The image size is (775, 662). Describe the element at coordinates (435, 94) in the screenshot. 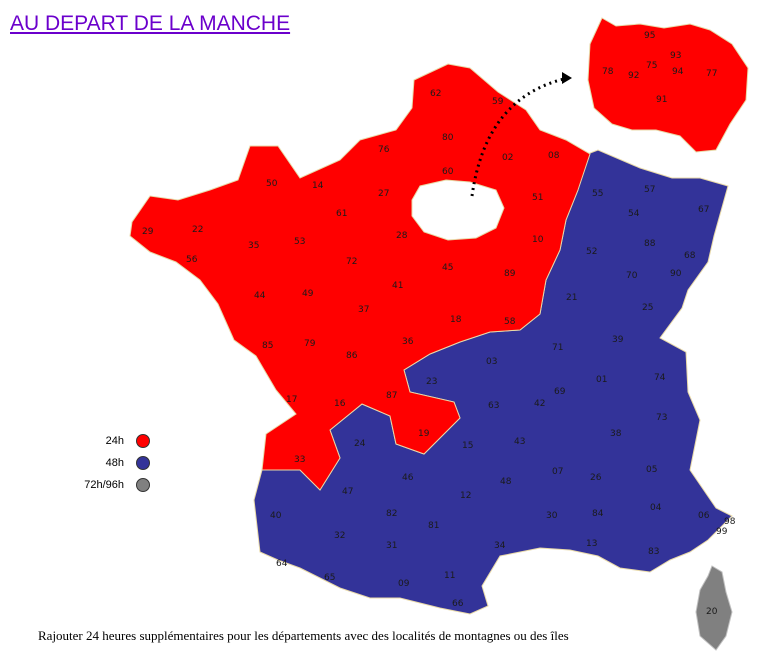

I see `dept-62: 62` at that location.